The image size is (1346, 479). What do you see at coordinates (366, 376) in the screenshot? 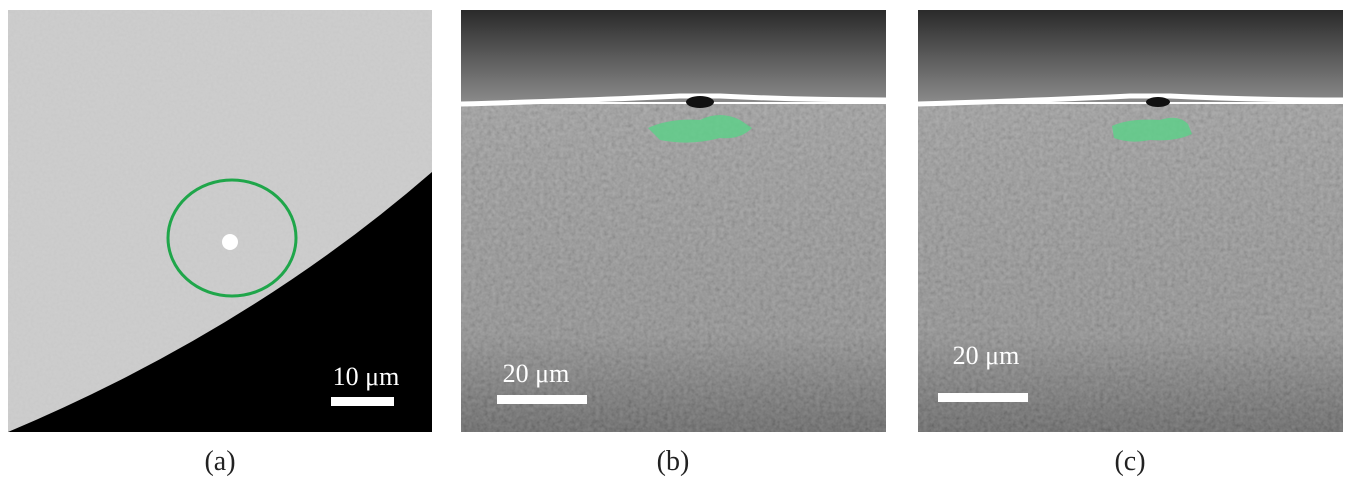
I see `scale-label: 10 μm` at bounding box center [366, 376].